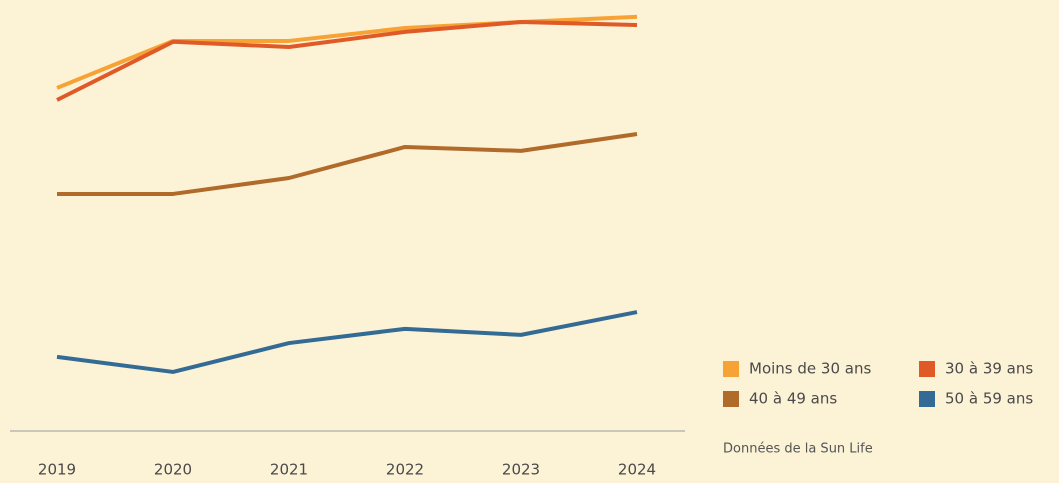  I want to click on legend-label: 50 à 59 ans, so click(989, 399).